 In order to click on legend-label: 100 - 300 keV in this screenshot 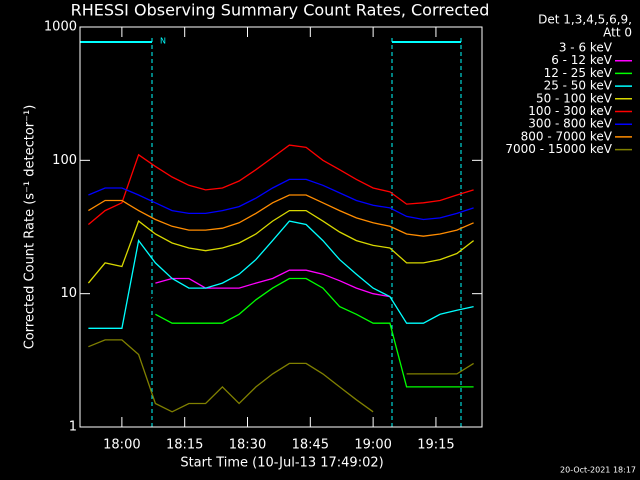, I will do `click(570, 111)`.